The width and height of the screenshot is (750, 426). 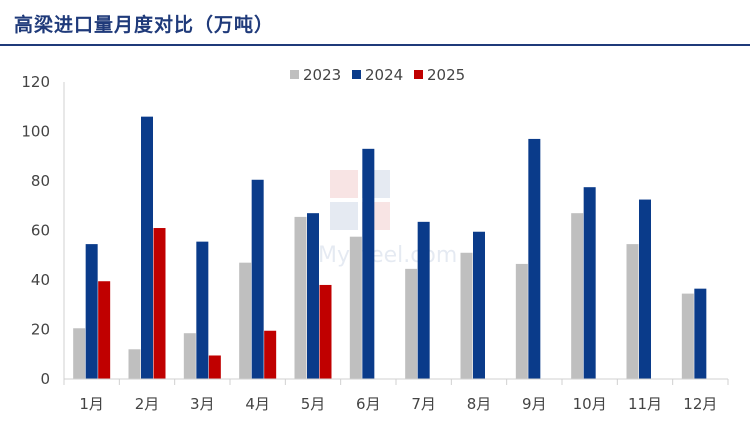 What do you see at coordinates (313, 404) in the screenshot?
I see `x-tick-label: 5月` at bounding box center [313, 404].